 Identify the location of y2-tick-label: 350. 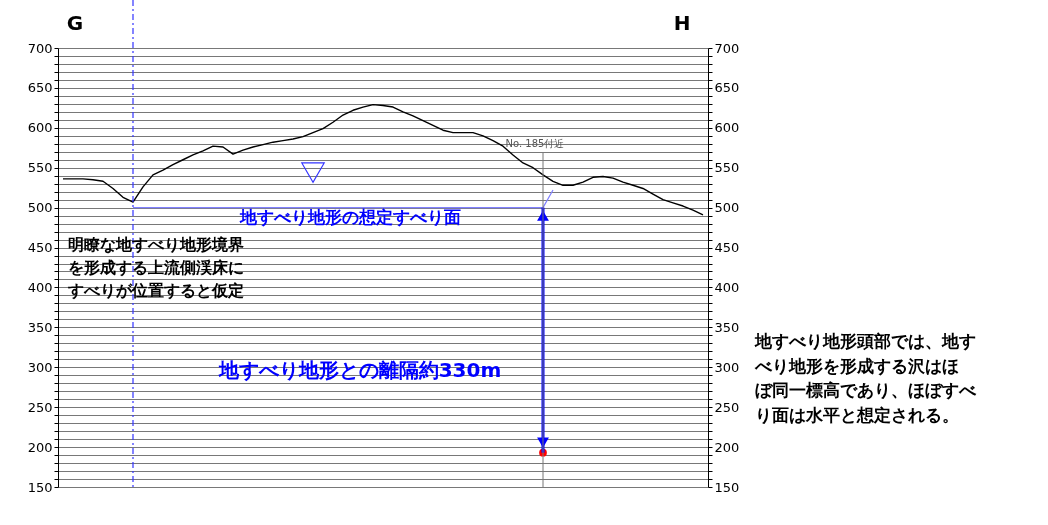
(727, 327).